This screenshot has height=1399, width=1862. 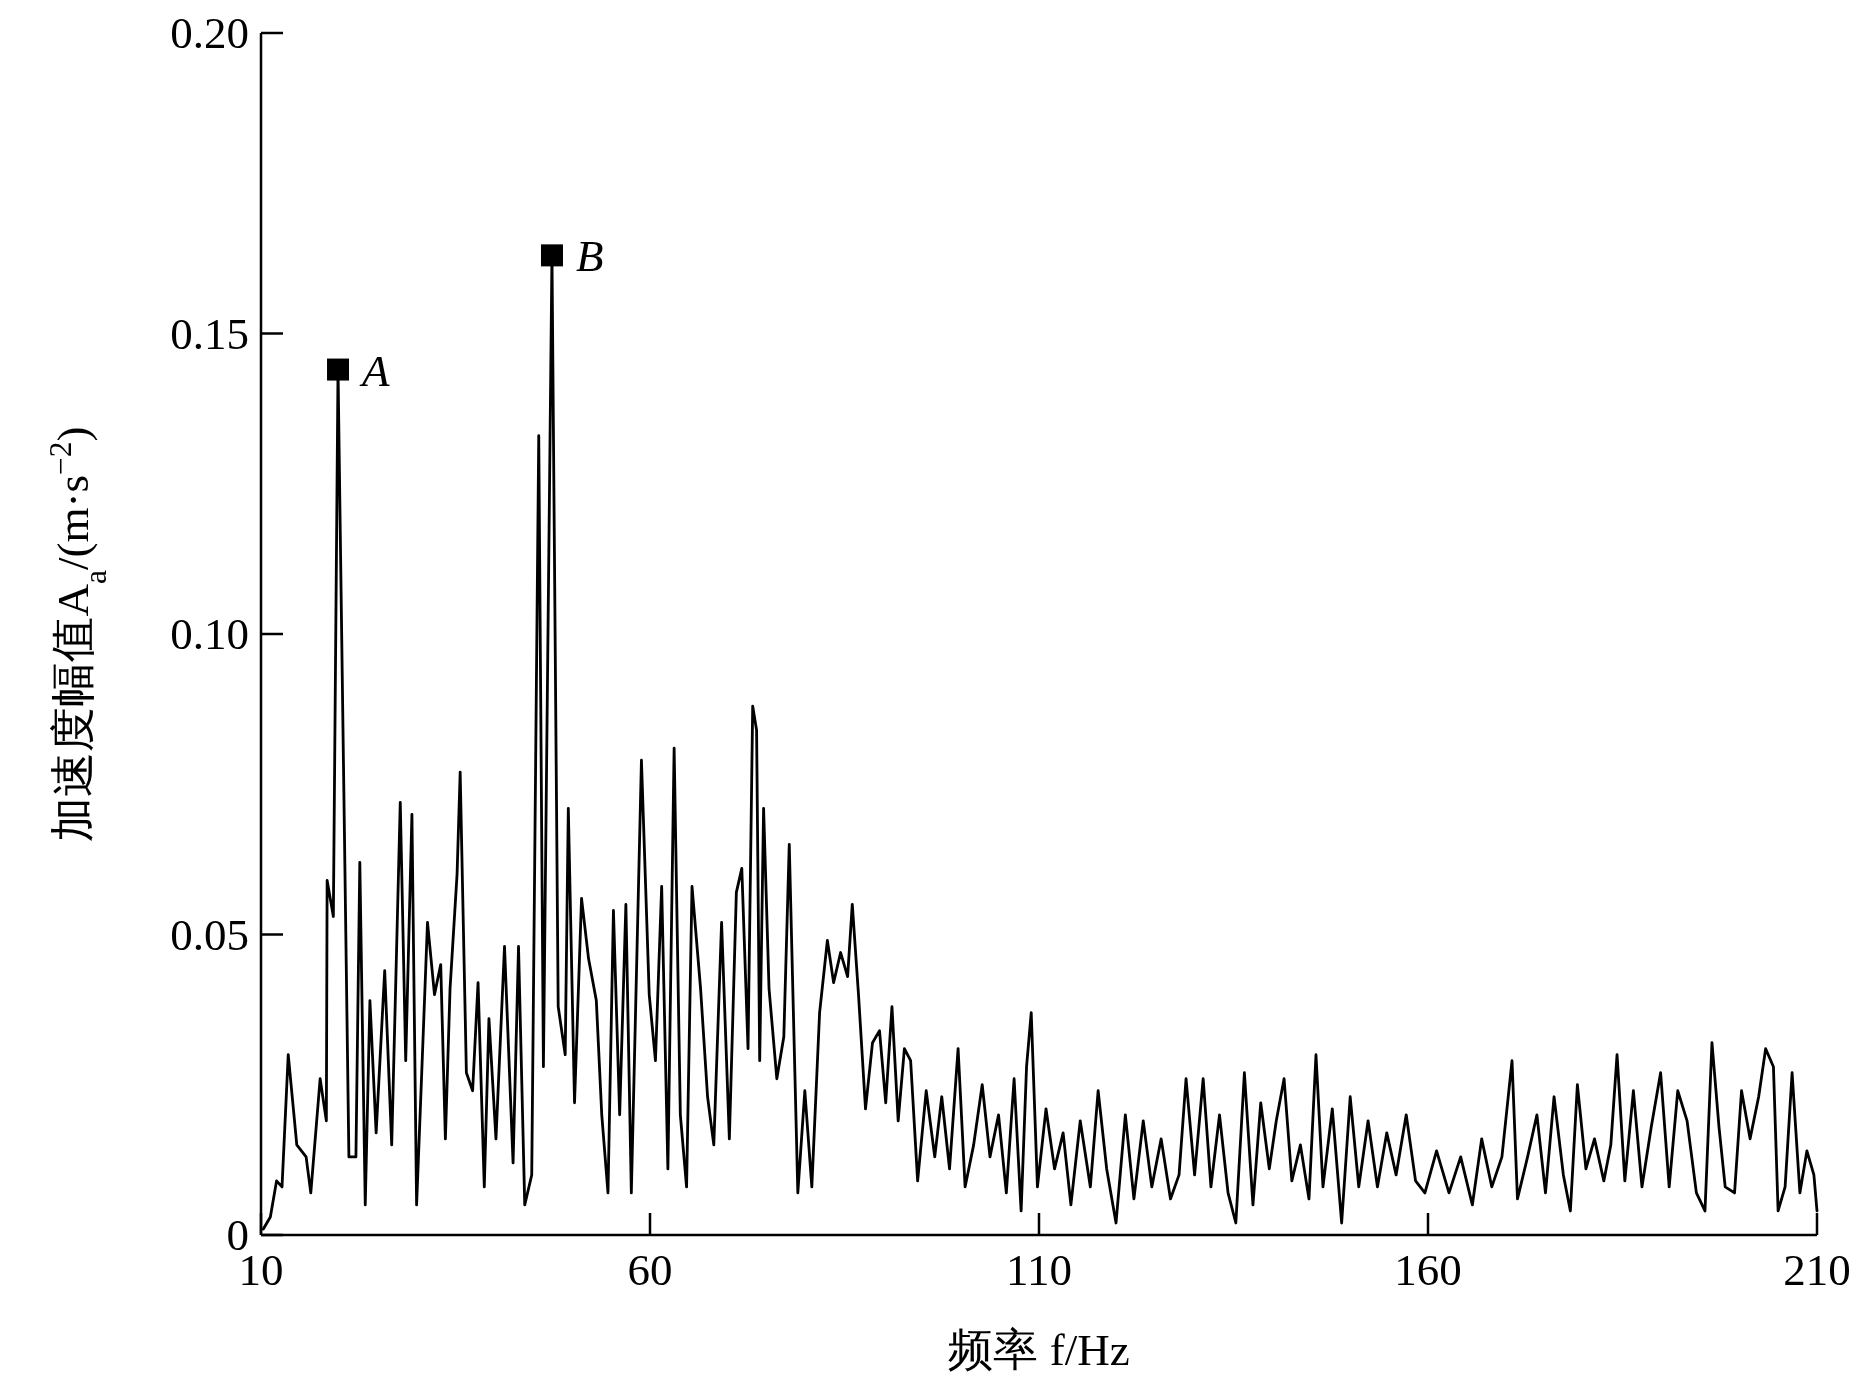 I want to click on annotation: B, so click(x=589, y=256).